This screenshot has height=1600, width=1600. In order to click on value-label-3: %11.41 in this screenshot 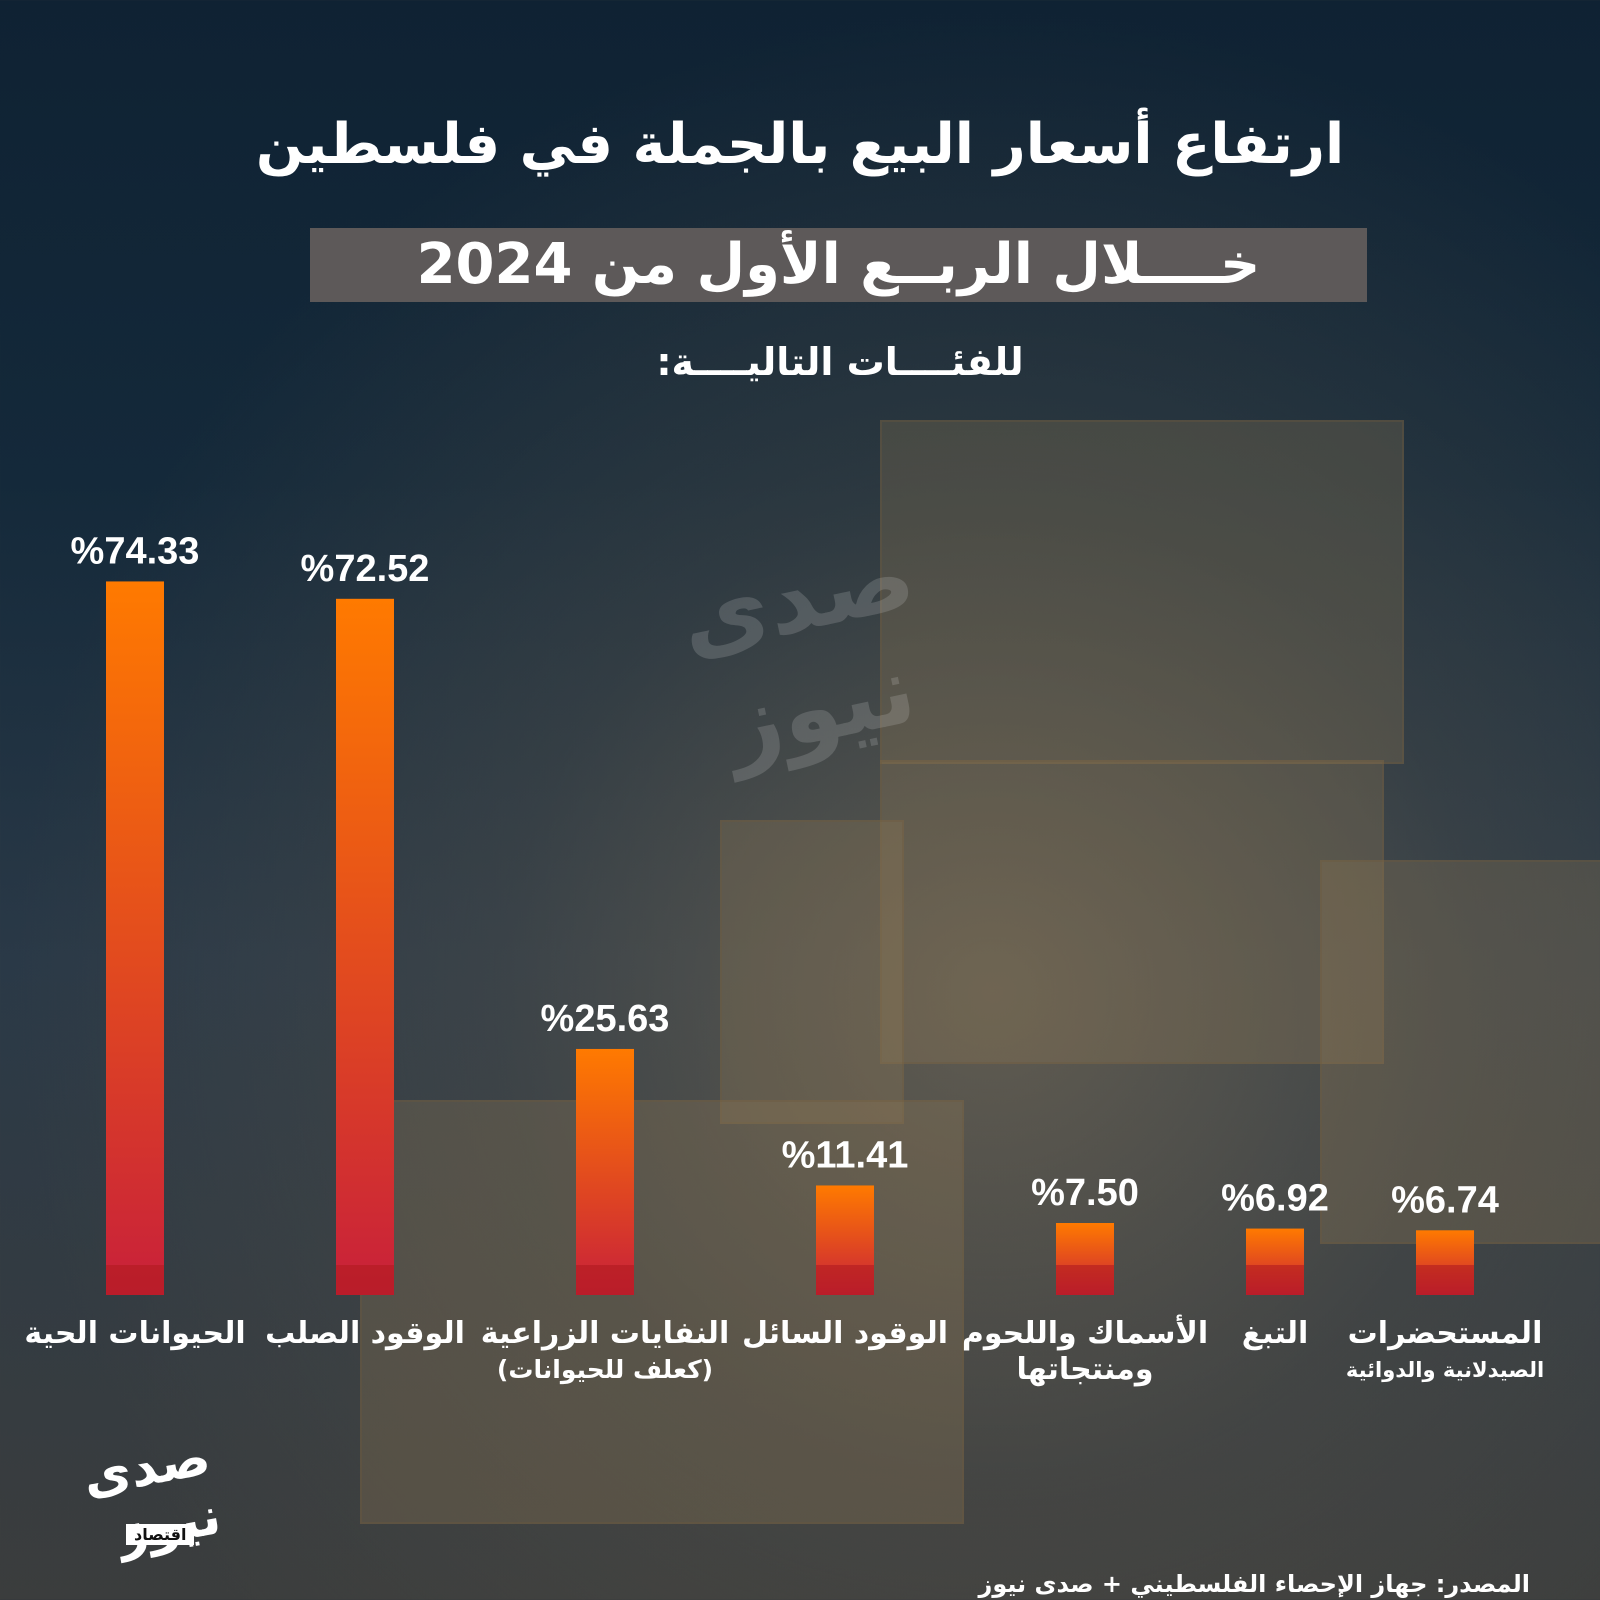, I will do `click(845, 1155)`.